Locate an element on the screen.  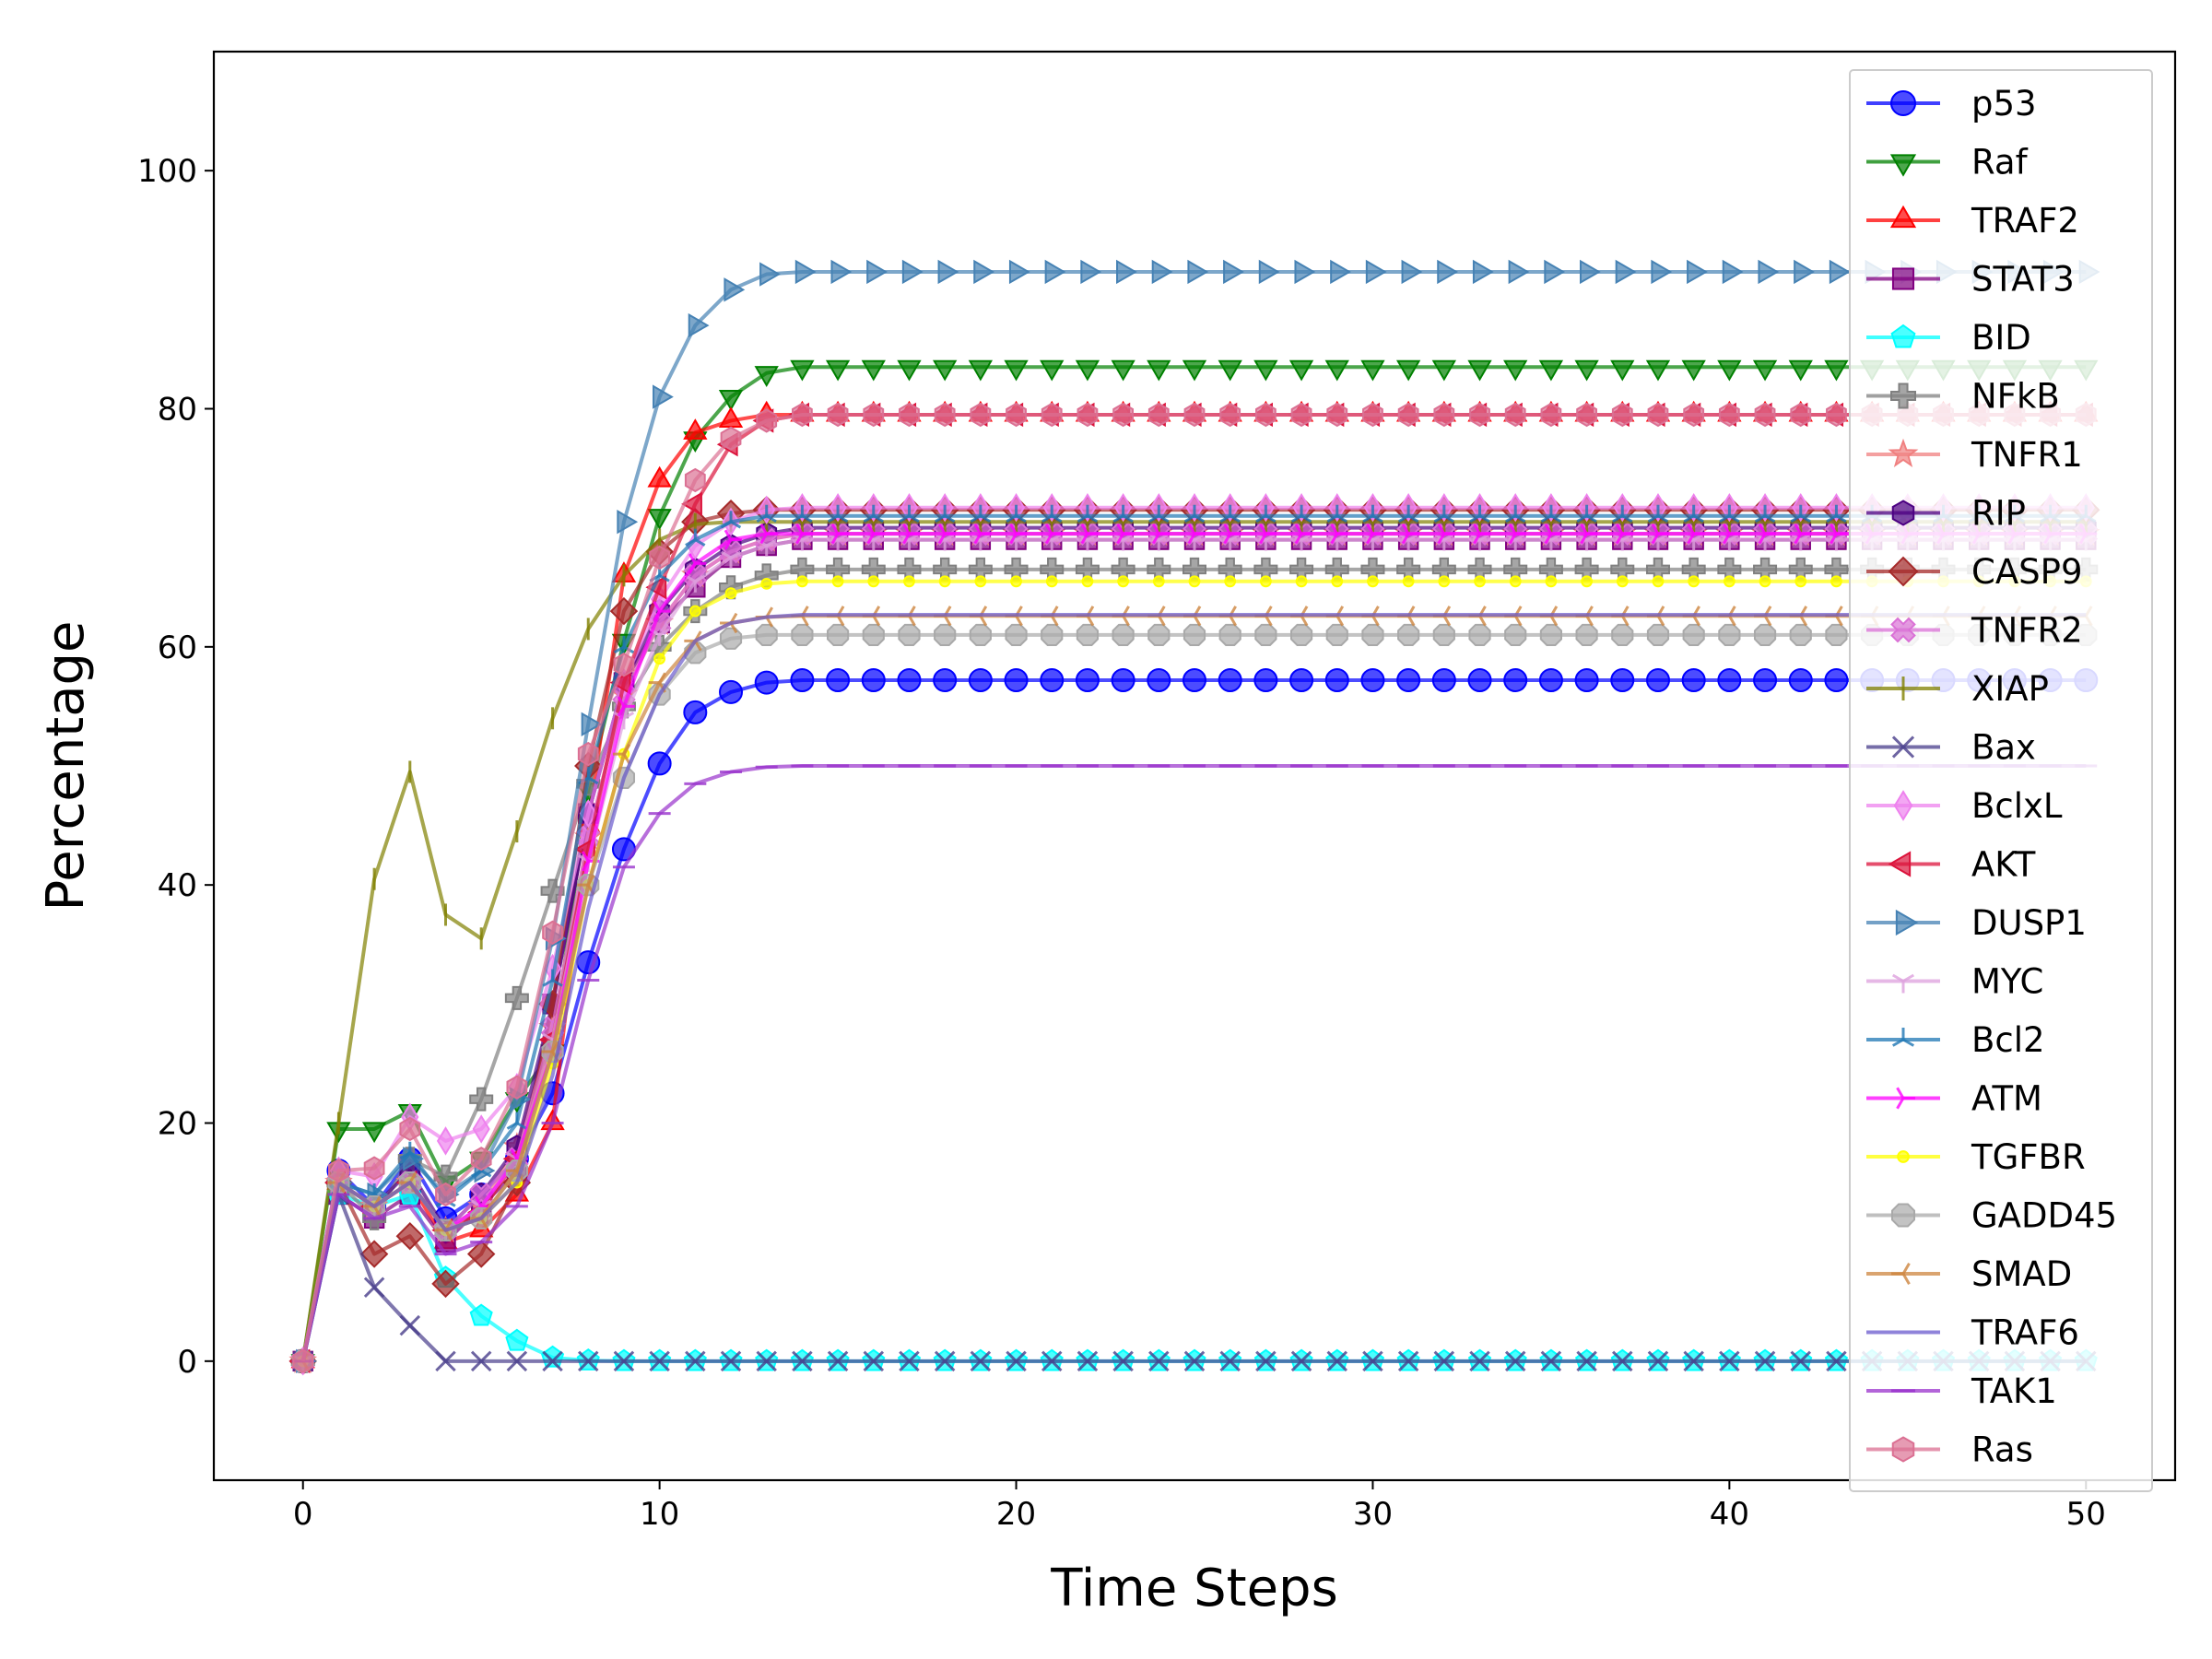
y-axis-title: Percentage is located at coordinates (66, 765).